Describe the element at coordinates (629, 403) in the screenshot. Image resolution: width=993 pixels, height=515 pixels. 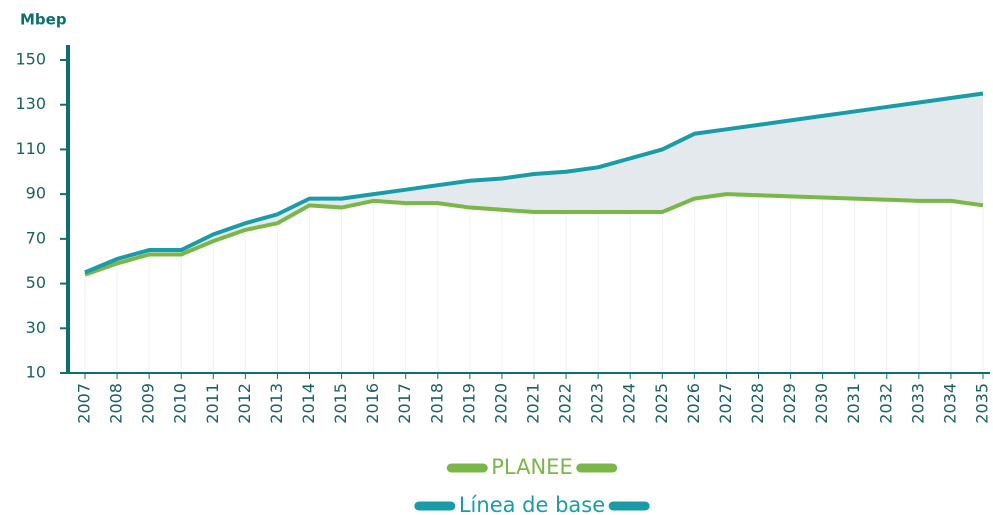
I see `x-tick-label: 2024` at that location.